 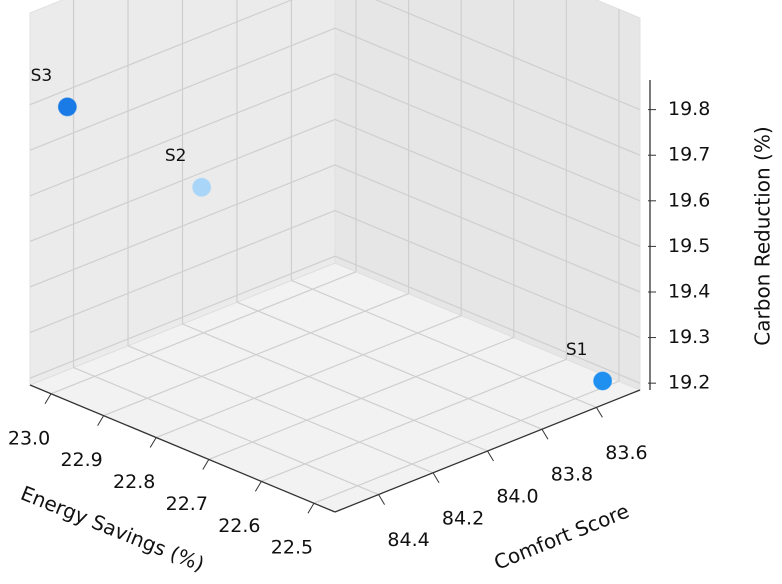 What do you see at coordinates (763, 235) in the screenshot?
I see `z-axis-label: Carbon Reduction (%)` at bounding box center [763, 235].